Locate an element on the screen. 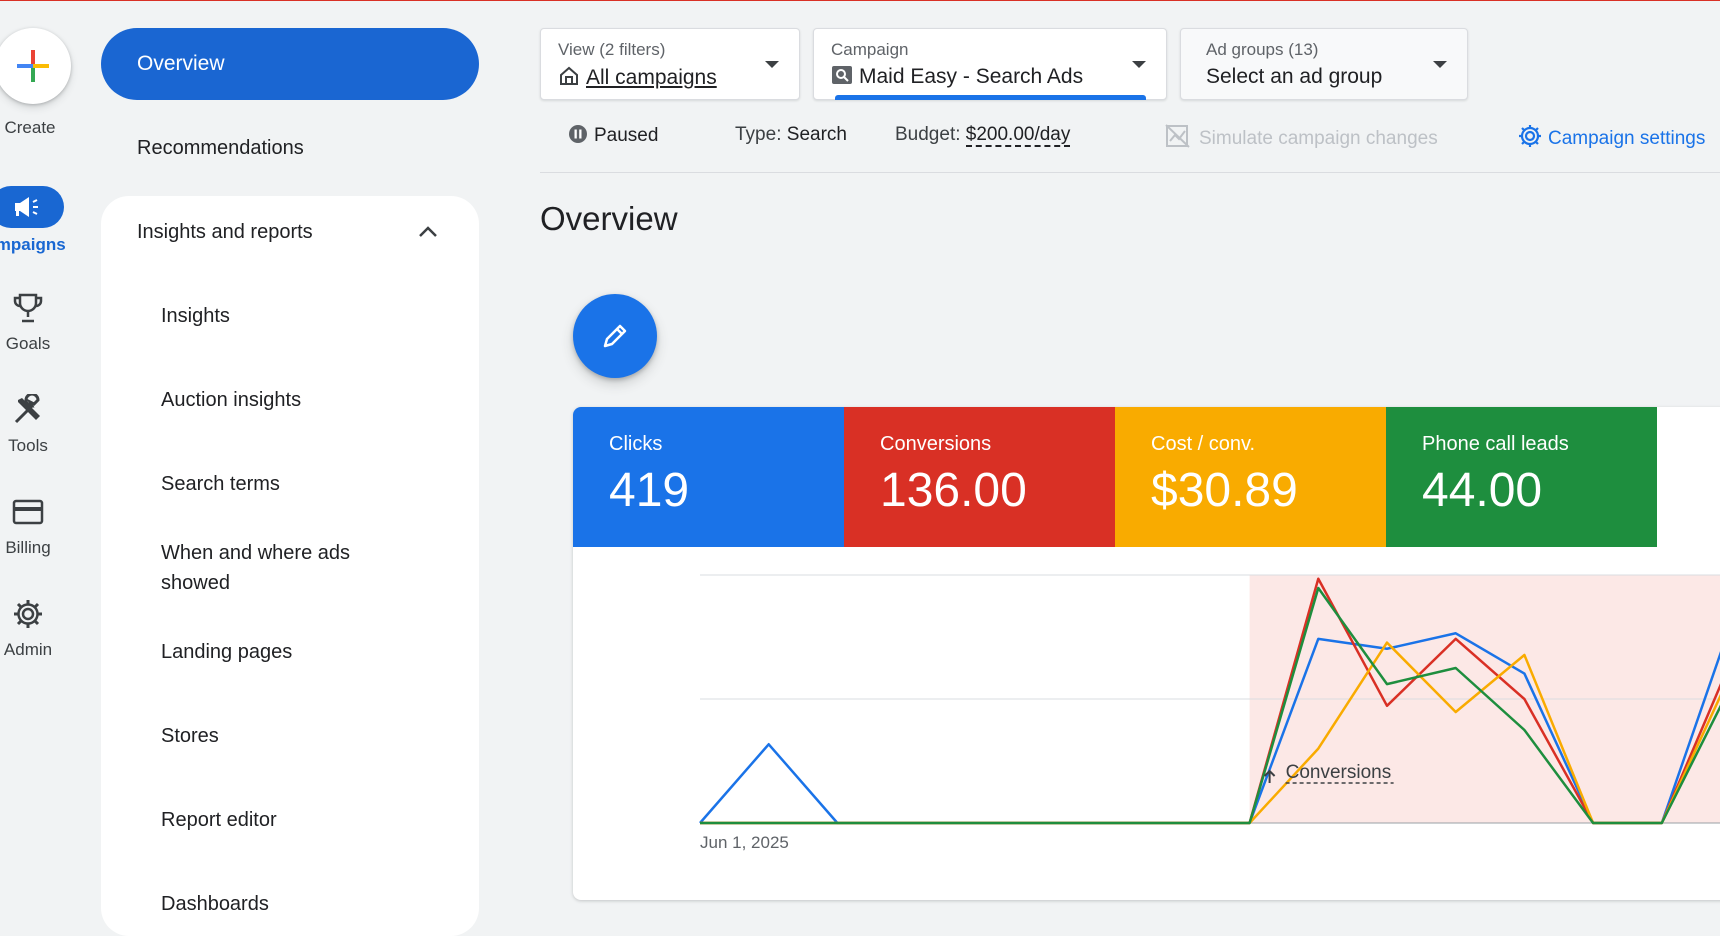  pause-icon is located at coordinates (578, 134).